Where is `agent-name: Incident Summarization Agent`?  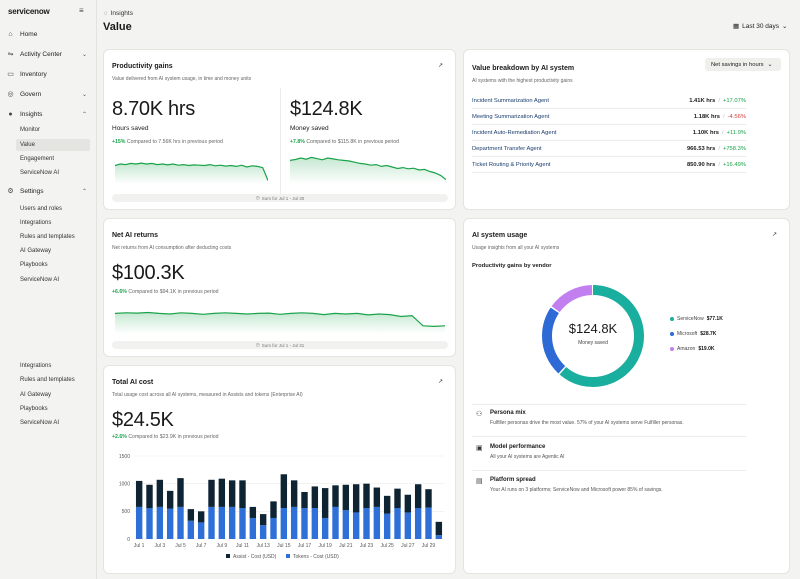
agent-name: Incident Summarization Agent is located at coordinates (511, 100).